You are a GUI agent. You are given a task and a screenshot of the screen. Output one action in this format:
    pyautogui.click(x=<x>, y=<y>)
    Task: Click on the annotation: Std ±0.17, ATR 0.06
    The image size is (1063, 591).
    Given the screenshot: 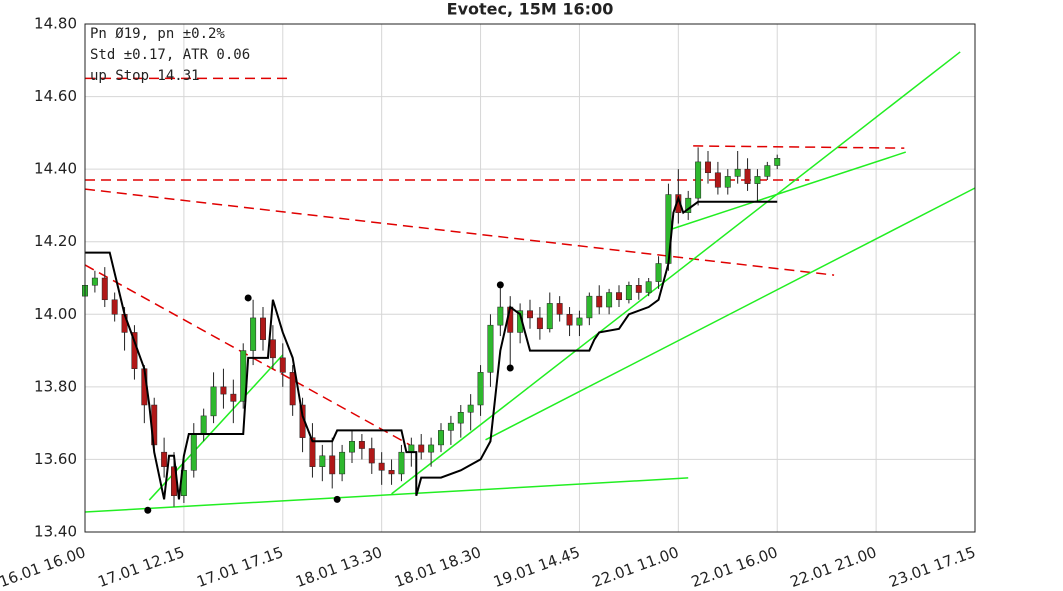 What is the action you would take?
    pyautogui.click(x=170, y=55)
    